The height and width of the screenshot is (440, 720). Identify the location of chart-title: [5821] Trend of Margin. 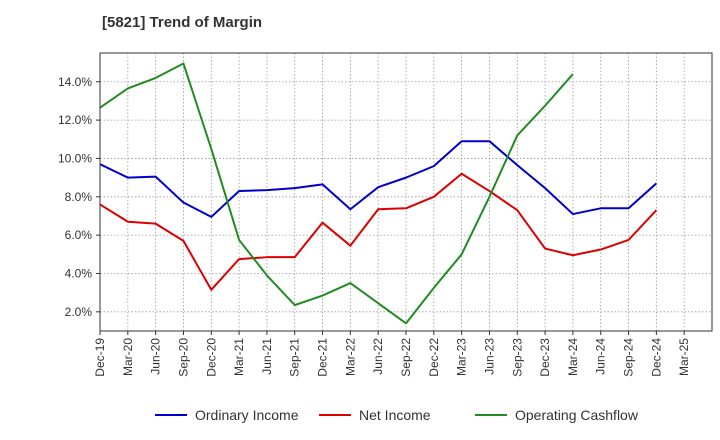
(182, 22).